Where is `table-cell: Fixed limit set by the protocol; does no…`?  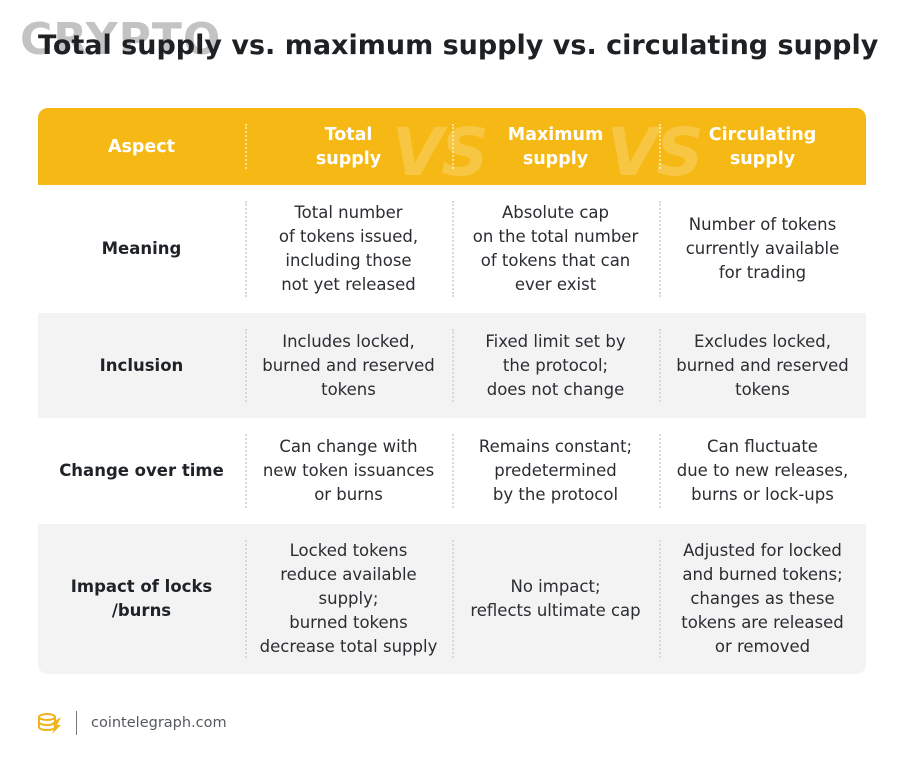 table-cell: Fixed limit set by the protocol; does no… is located at coordinates (555, 365).